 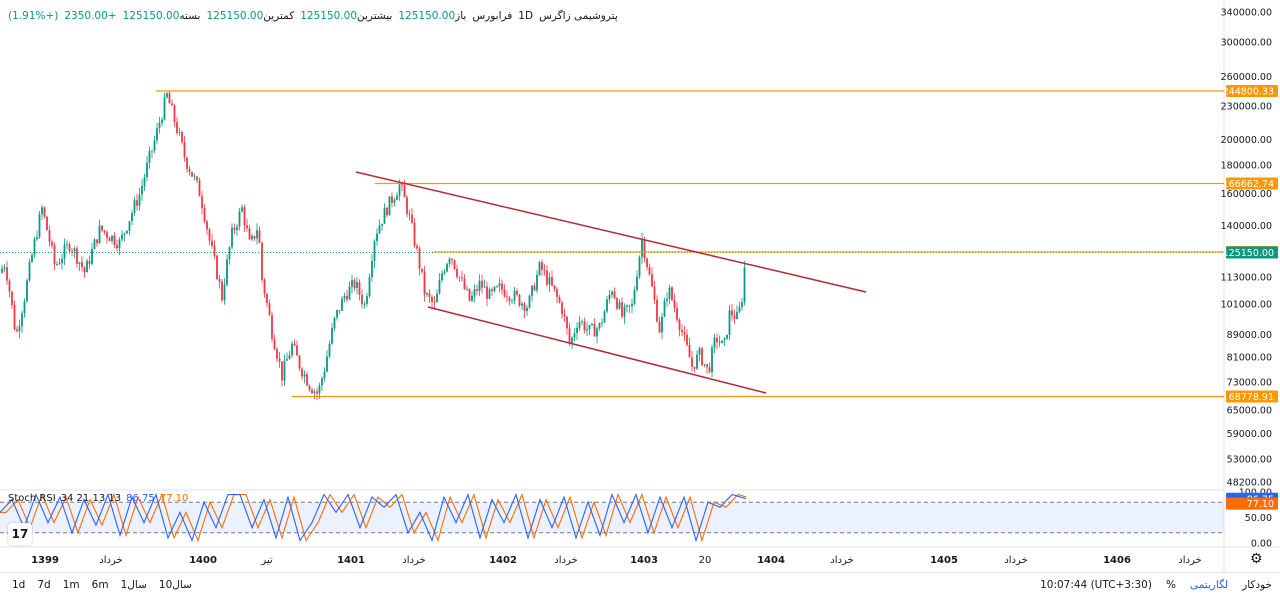 I want to click on price-tag-bg, so click(x=1252, y=91).